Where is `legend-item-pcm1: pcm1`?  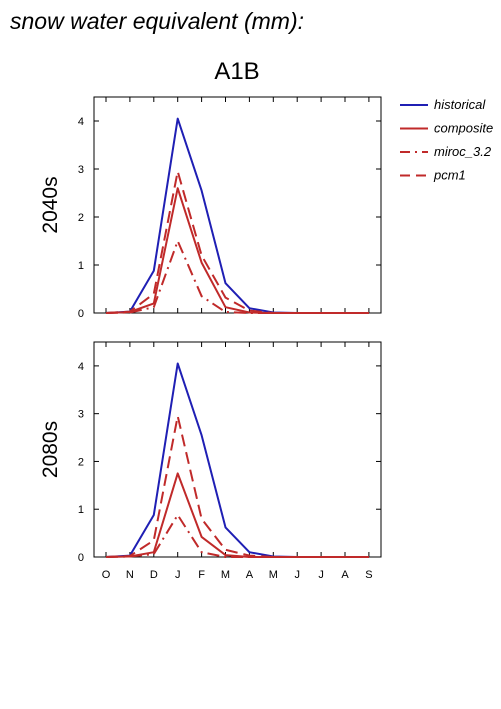
legend-item-pcm1: pcm1 is located at coordinates (433, 175).